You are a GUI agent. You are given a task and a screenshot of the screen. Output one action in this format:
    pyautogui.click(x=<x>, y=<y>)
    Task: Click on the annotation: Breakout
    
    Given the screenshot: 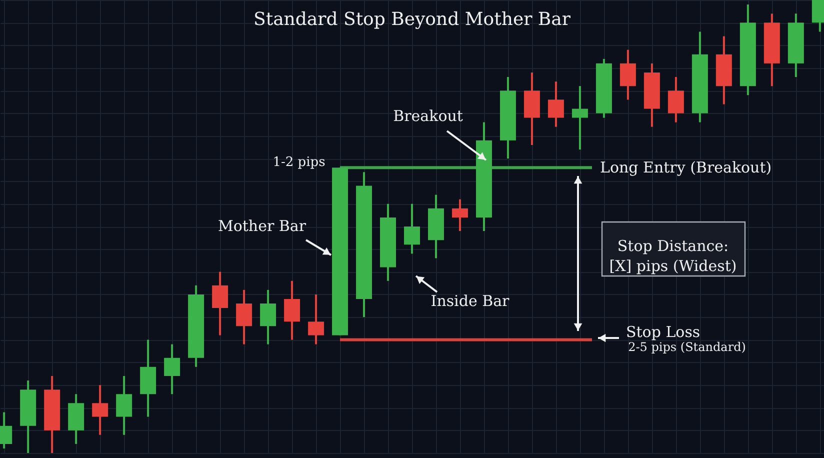 What is the action you would take?
    pyautogui.click(x=428, y=116)
    